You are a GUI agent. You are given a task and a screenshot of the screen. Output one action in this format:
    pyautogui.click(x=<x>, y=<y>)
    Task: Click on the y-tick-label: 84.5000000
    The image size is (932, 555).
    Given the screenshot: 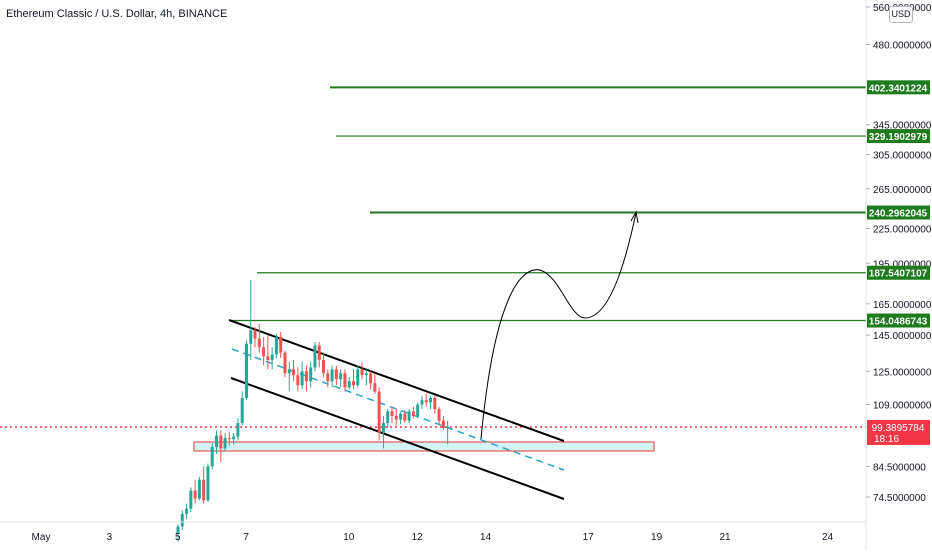 What is the action you would take?
    pyautogui.click(x=899, y=467)
    